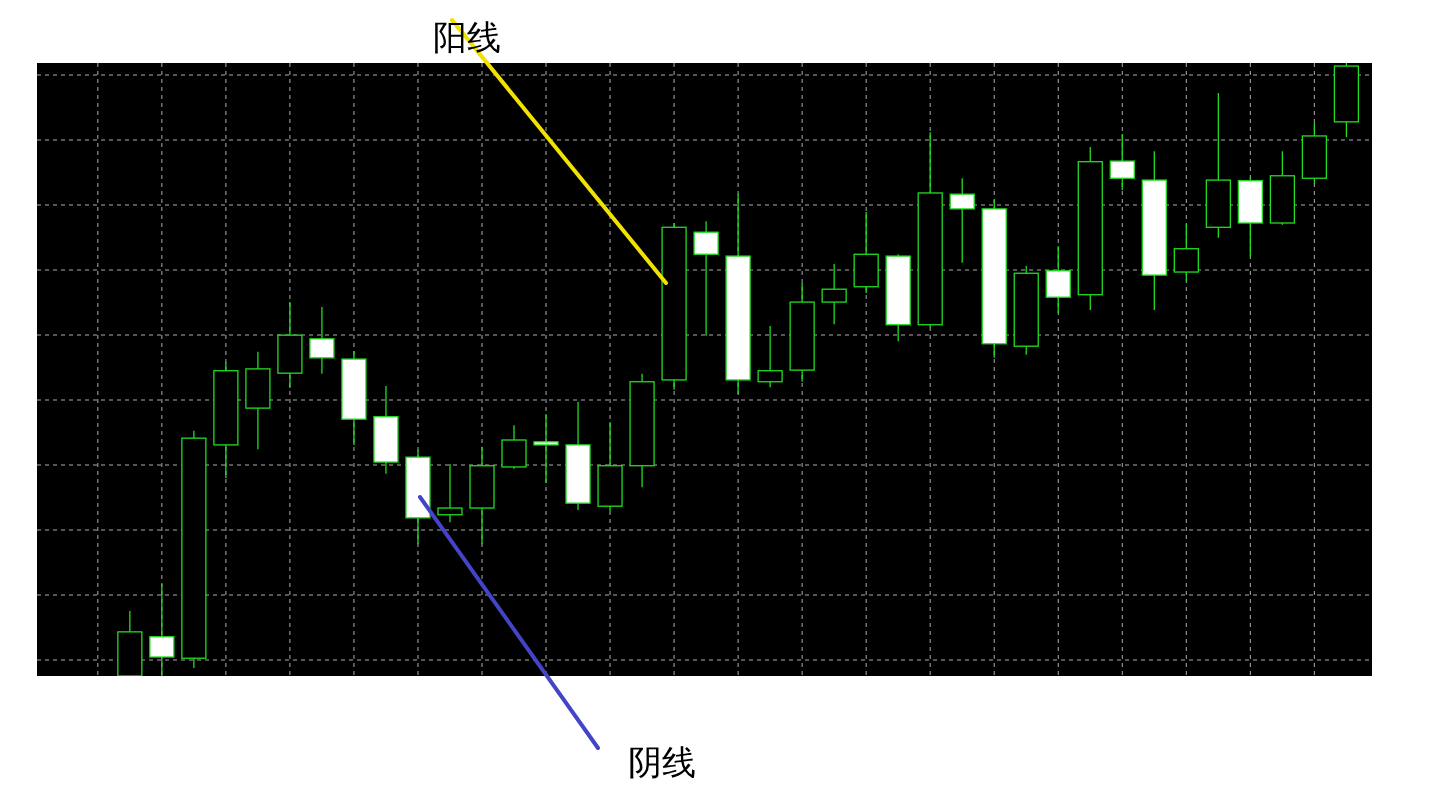  What do you see at coordinates (662, 762) in the screenshot?
I see `text: 阴线` at bounding box center [662, 762].